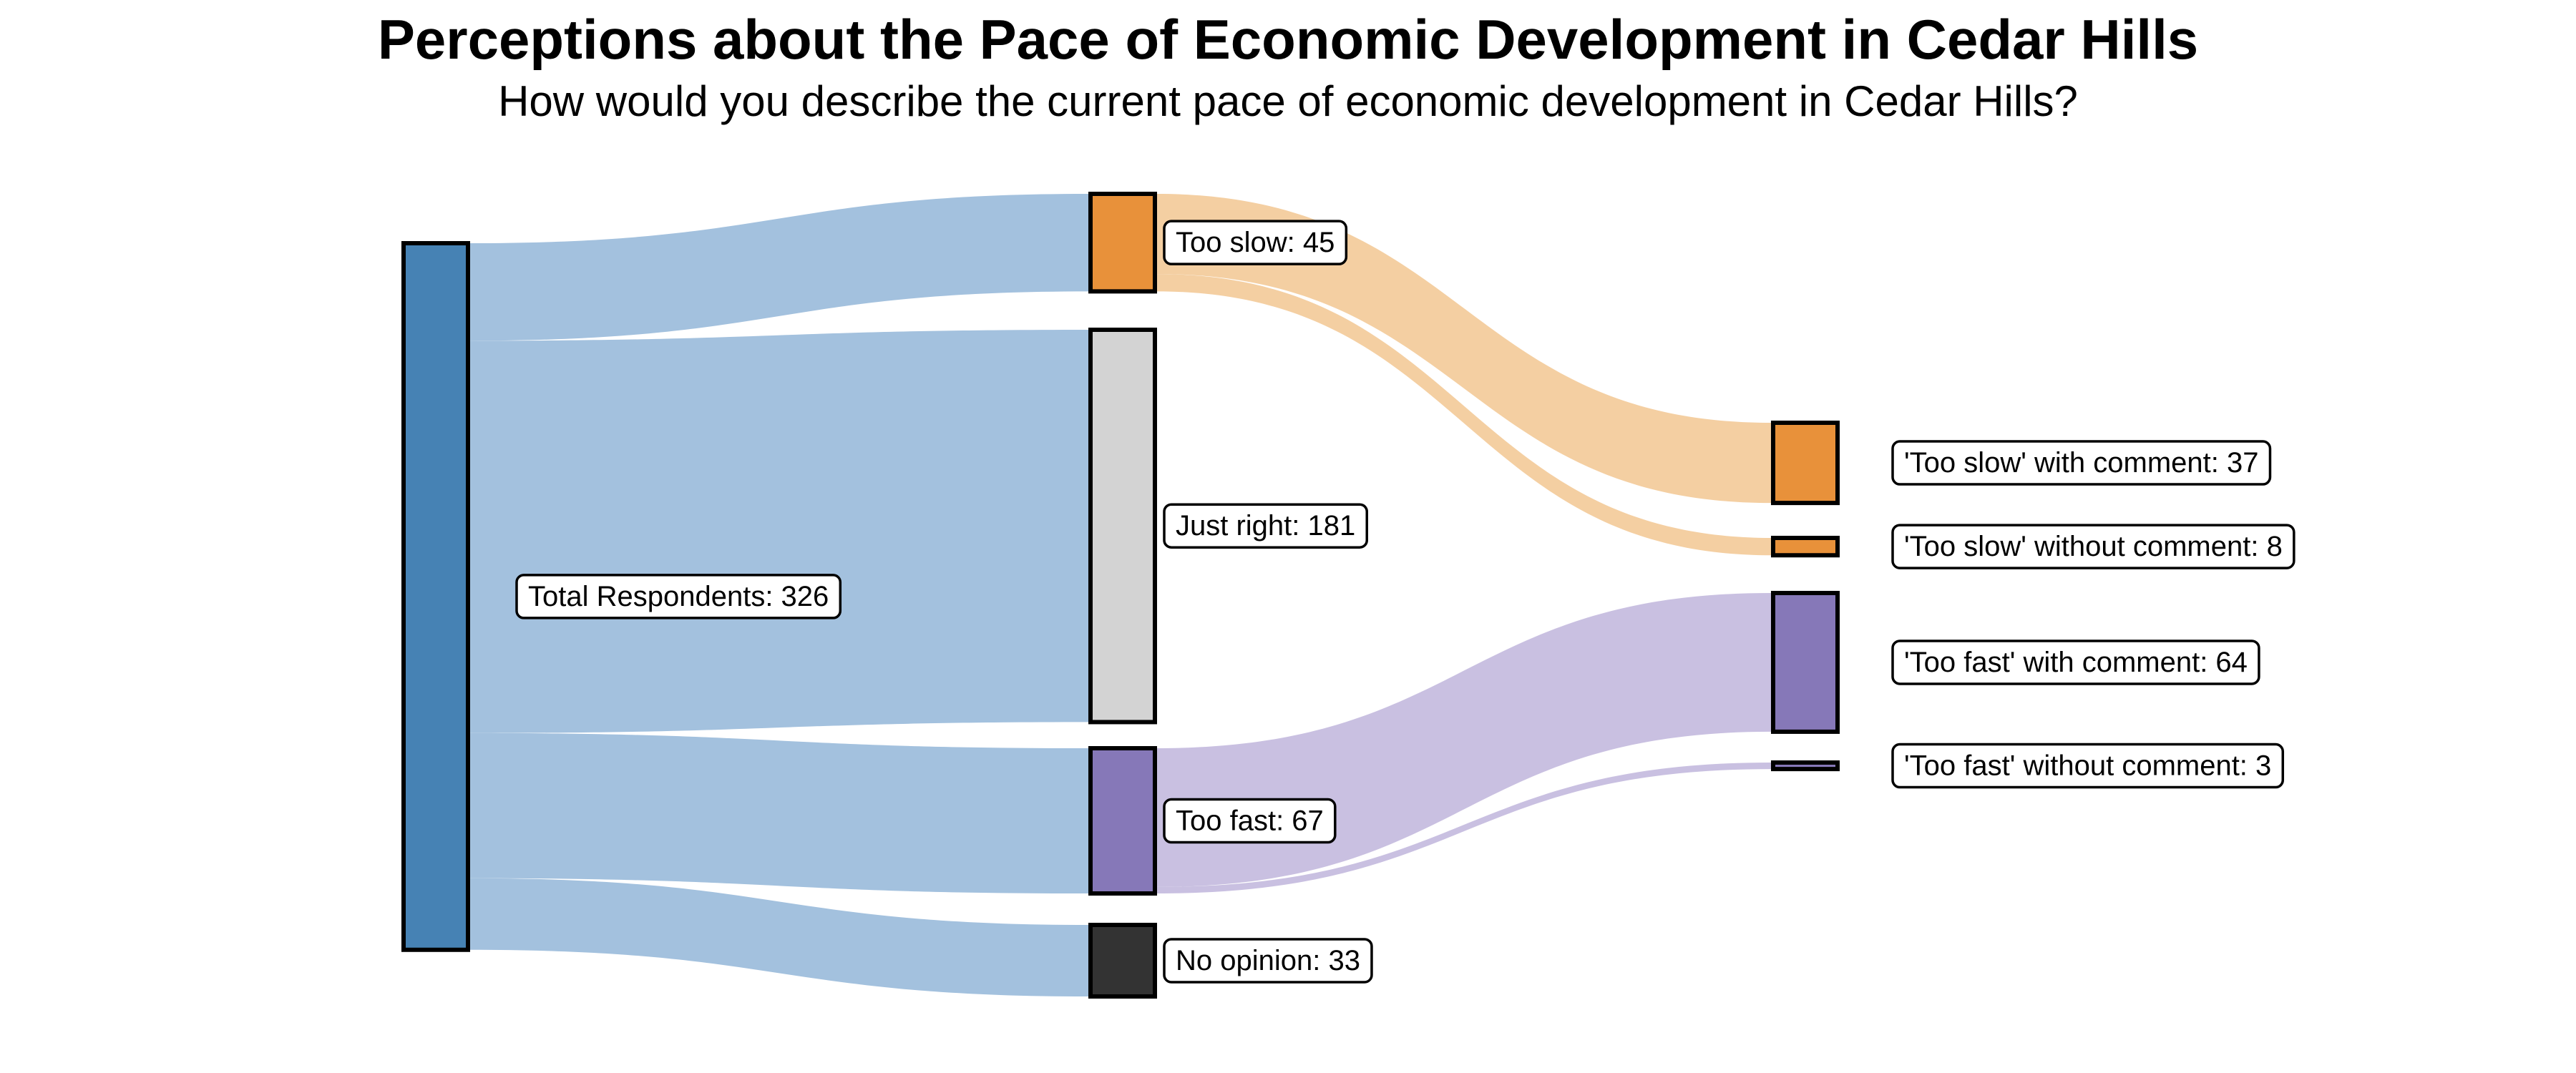 Image resolution: width=2576 pixels, height=1073 pixels. I want to click on flow-total-to-too_fast, so click(779, 814).